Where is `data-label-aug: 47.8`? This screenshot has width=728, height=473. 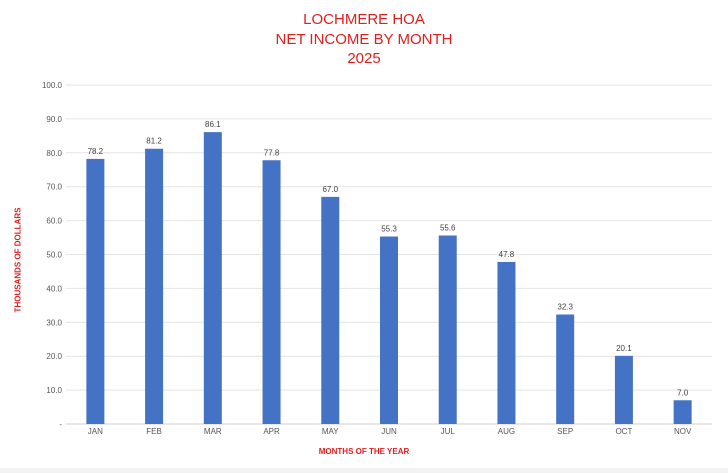
data-label-aug: 47.8 is located at coordinates (507, 254).